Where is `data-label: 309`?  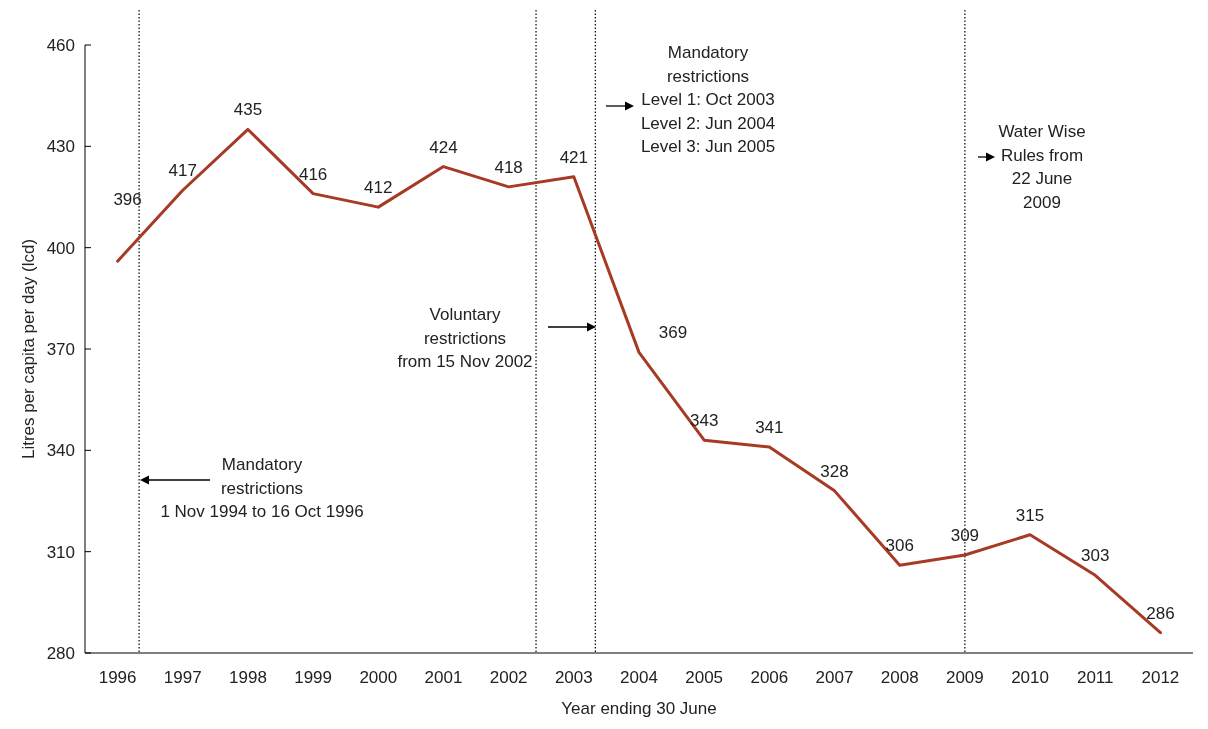
data-label: 309 is located at coordinates (965, 536).